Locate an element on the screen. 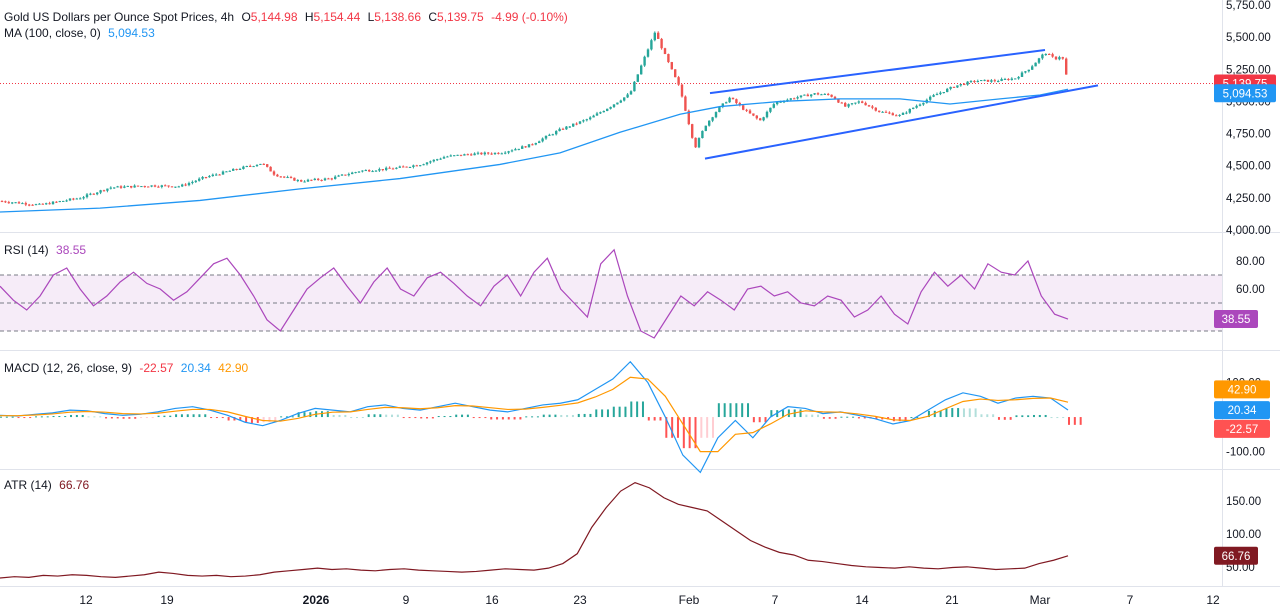 This screenshot has height=614, width=1280. ma-legend: MA (100, close, 0) 5,094.53 is located at coordinates (81, 33).